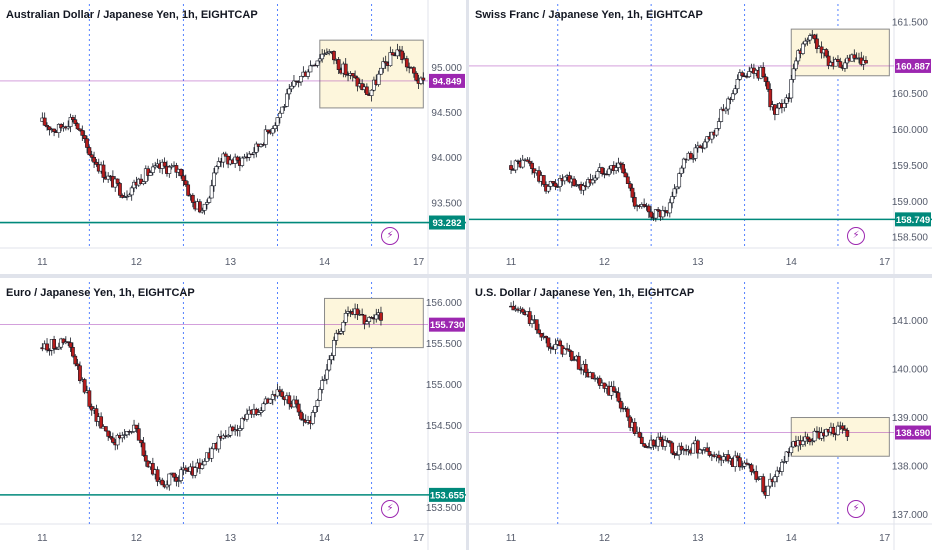 This screenshot has height=550, width=932. Describe the element at coordinates (913, 433) in the screenshot. I see `last-price-label: 138.690` at that location.